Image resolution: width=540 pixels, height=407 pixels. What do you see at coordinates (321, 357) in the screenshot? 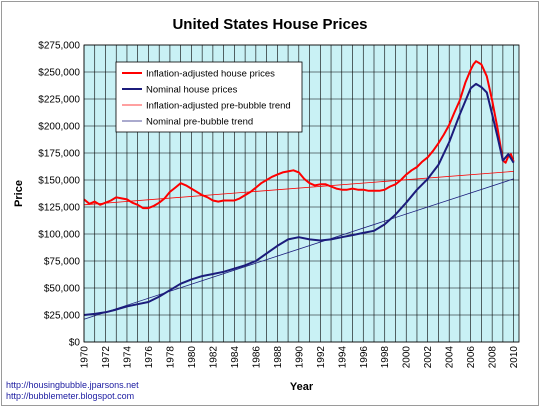
I see `x-tick-label: 1992` at bounding box center [321, 357].